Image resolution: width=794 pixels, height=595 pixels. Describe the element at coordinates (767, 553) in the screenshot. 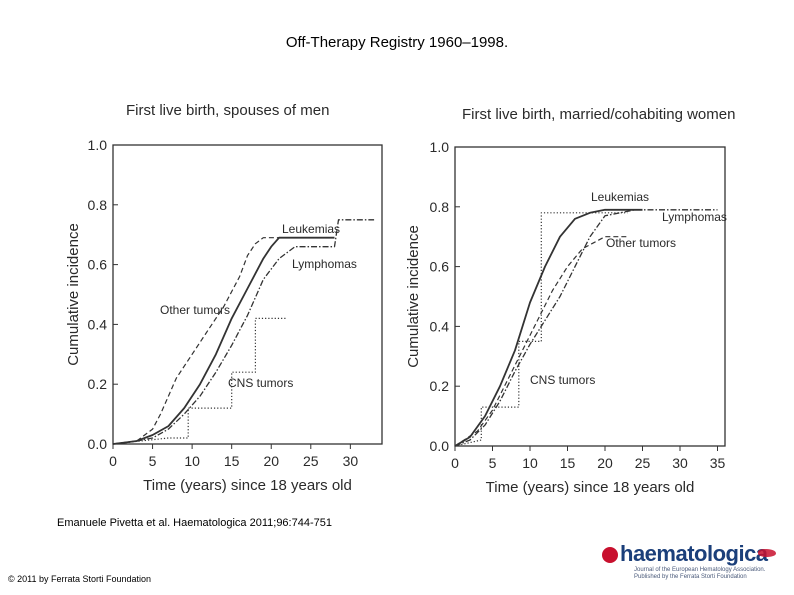

I see `logo-flag-icon` at that location.